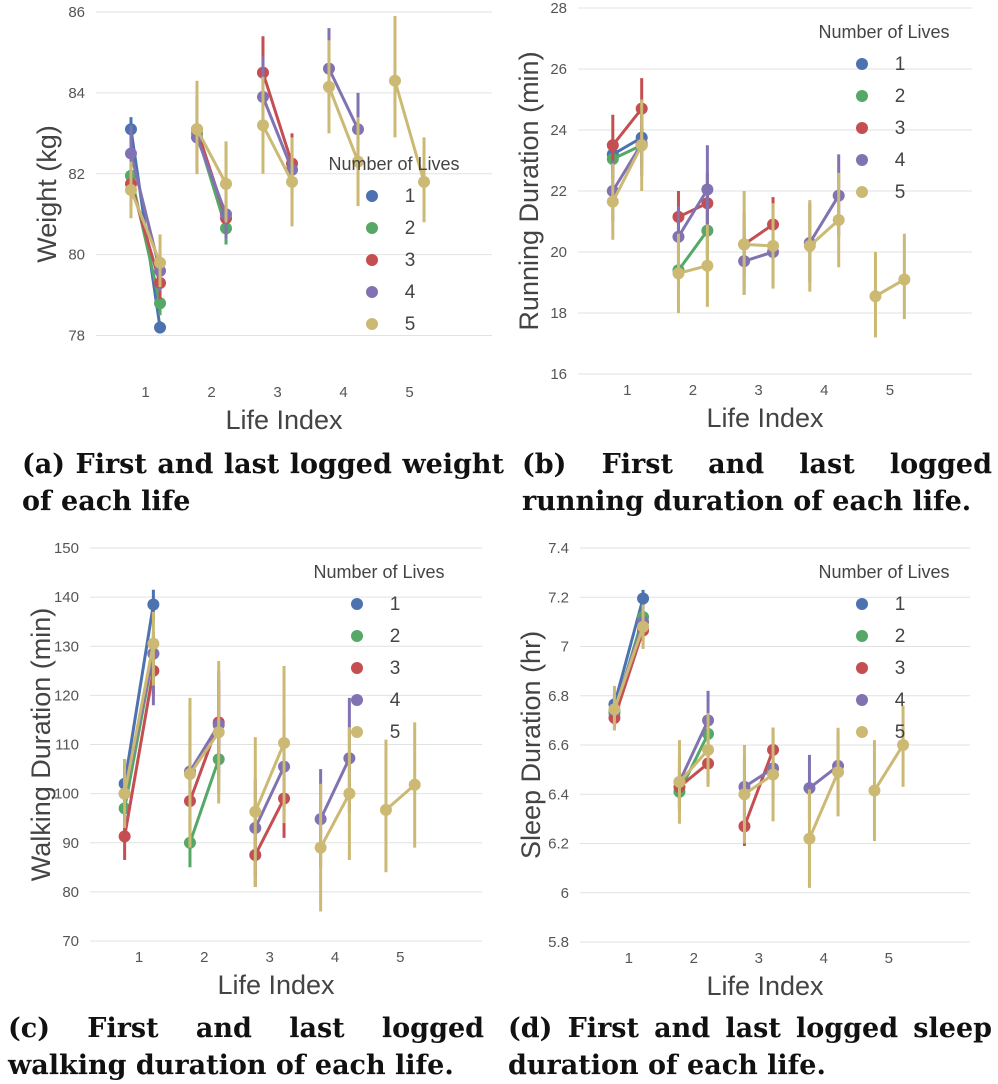 This screenshot has width=998, height=1084. I want to click on y-axis-title: Sleep Duration (hr), so click(531, 745).